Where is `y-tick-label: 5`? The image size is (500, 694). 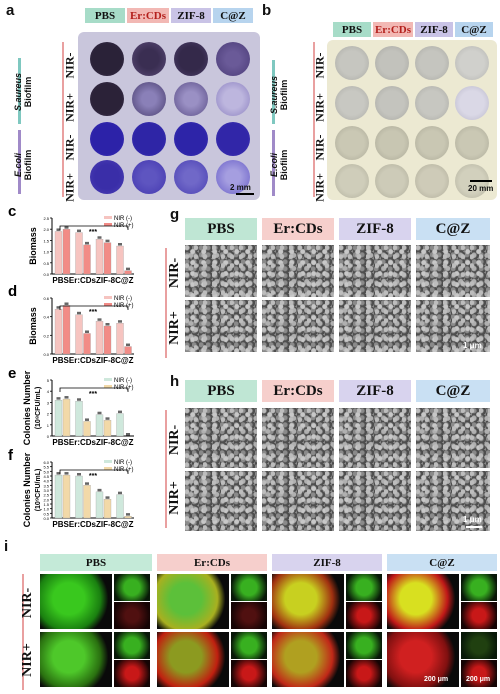
y-tick-label: 5 is located at coordinates (48, 380).